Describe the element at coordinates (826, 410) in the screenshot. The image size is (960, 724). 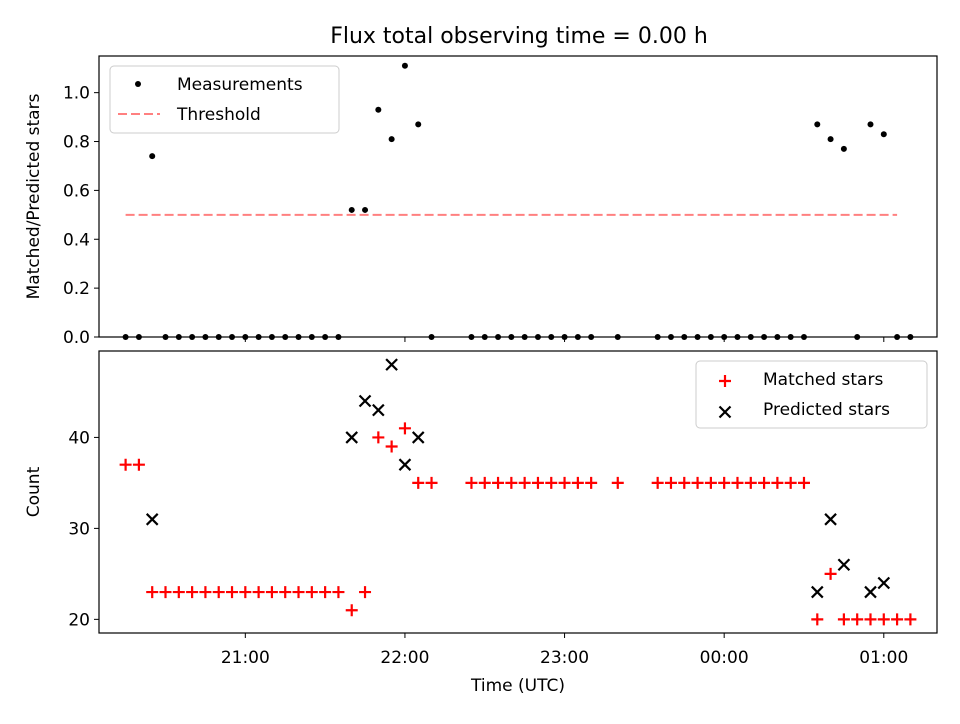
I see `legend-label-predicted: Predicted stars` at that location.